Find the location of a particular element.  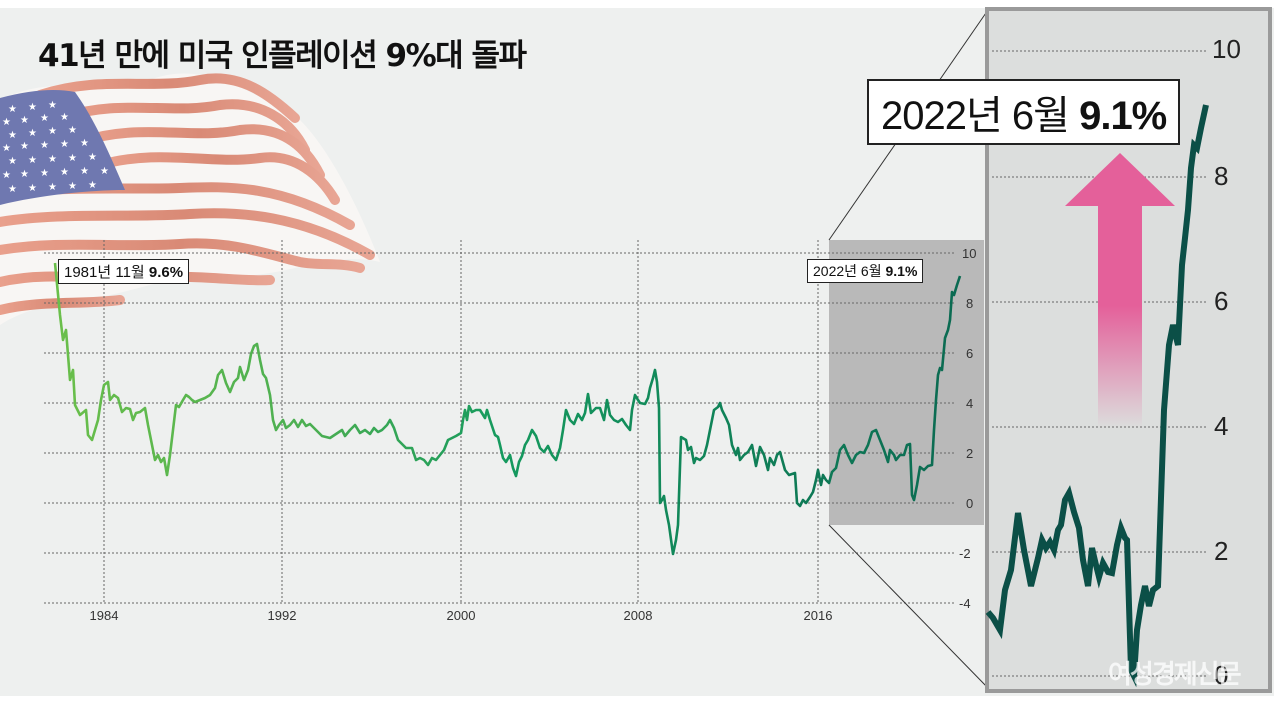

zoom-y-tick-label: 6 is located at coordinates (1221, 301).